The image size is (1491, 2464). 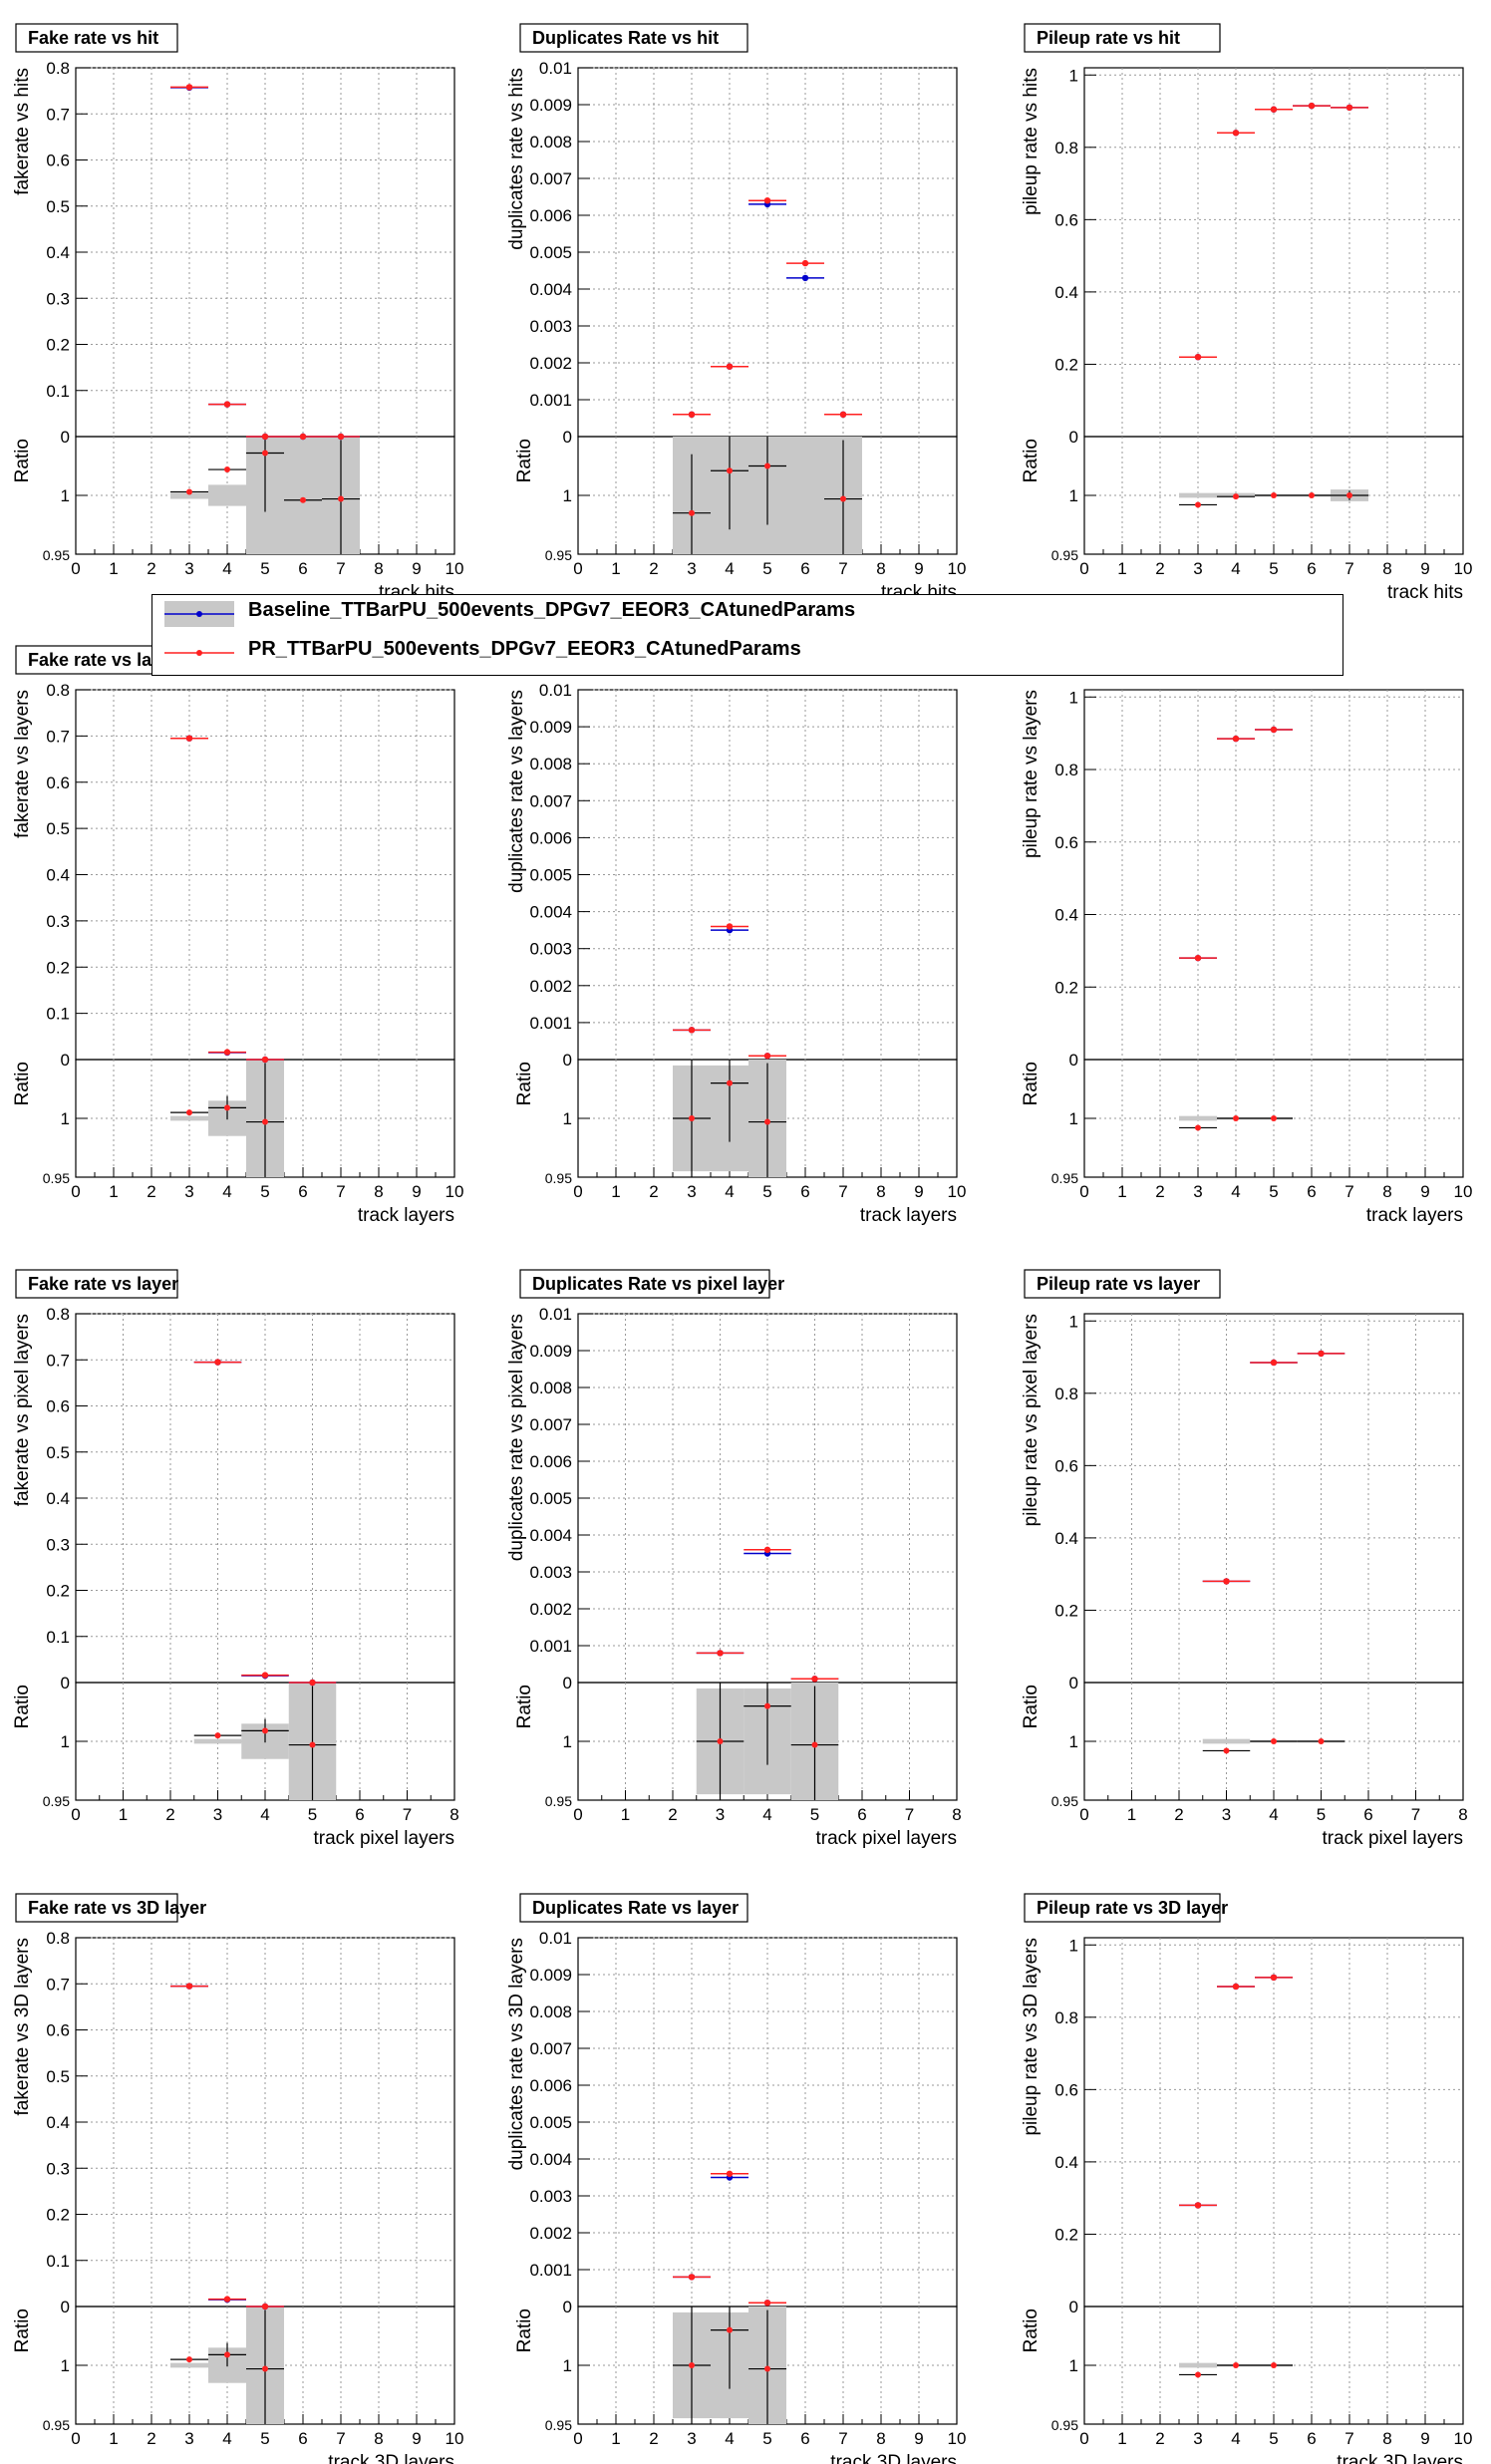 What do you see at coordinates (524, 1706) in the screenshot?
I see `ratio-axis-label: Ratio` at bounding box center [524, 1706].